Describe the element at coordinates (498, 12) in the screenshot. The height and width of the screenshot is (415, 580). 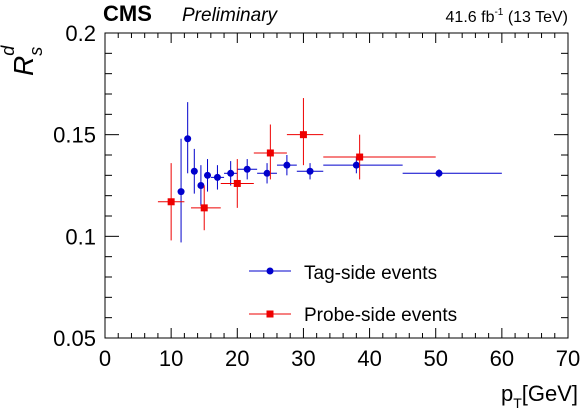
I see `lumi-exponent: -1` at that location.